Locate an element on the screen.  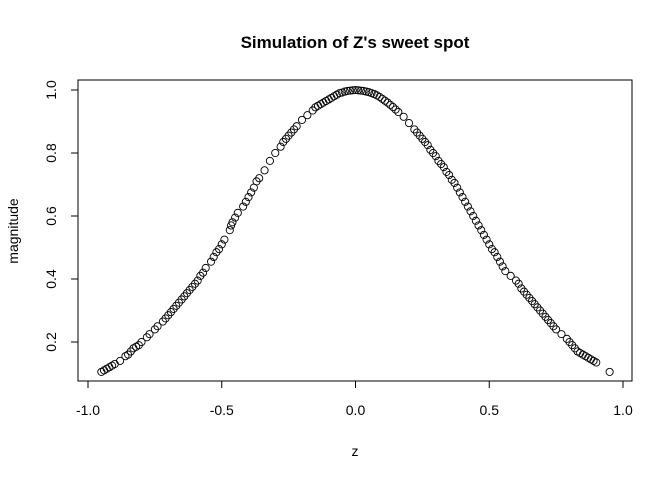
x-axis: -1.0 -0.5 0.0 0.5 1.0 is located at coordinates (354, 399).